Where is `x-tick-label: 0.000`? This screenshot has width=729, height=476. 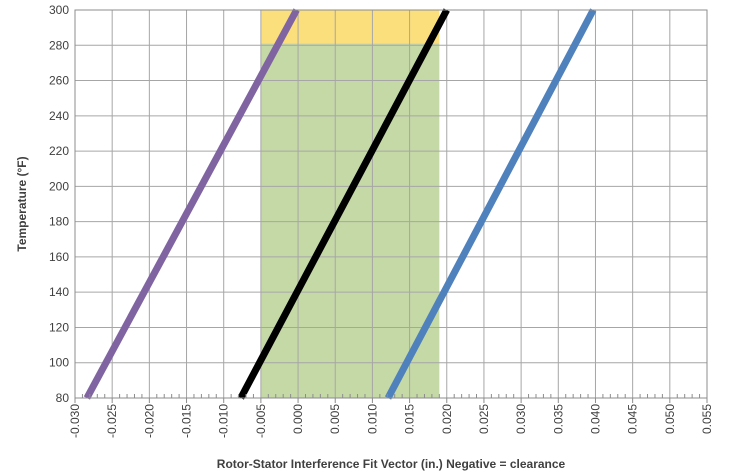
x-tick-label: 0.000 is located at coordinates (298, 419).